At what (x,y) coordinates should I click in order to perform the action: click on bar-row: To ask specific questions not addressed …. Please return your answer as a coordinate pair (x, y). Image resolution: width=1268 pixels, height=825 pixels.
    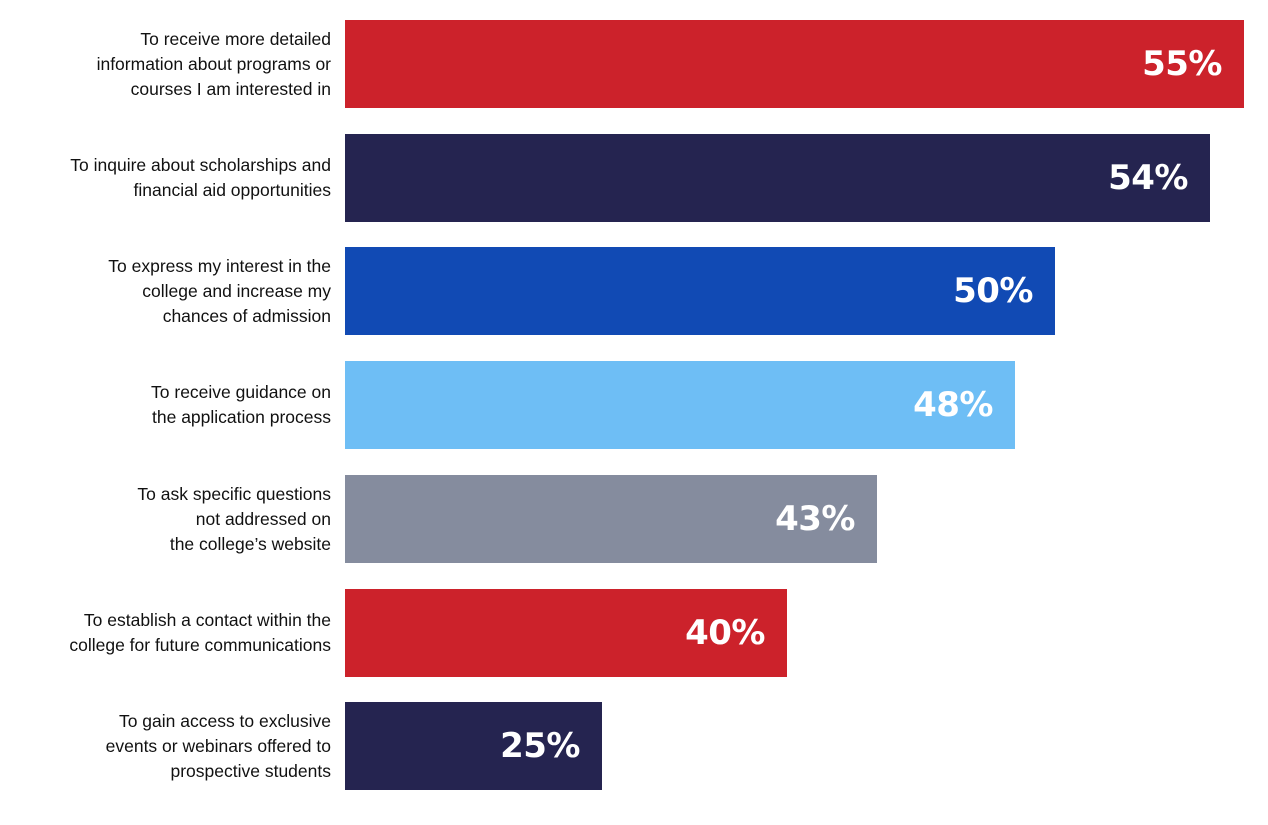
    Looking at the image, I should click on (634, 519).